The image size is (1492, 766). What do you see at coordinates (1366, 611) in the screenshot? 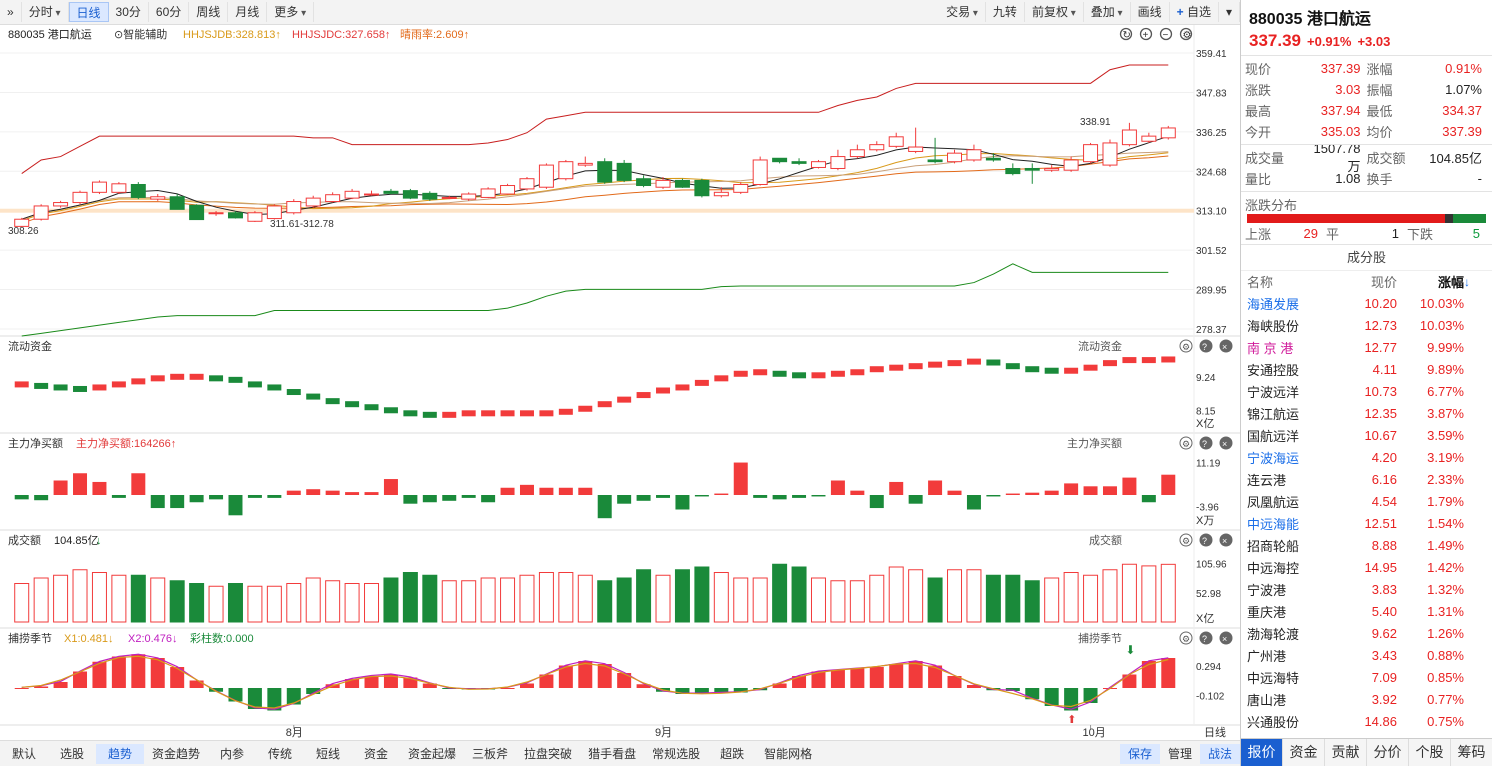
I see `component-row: 重庆港 5.40 1.31%` at bounding box center [1366, 611].